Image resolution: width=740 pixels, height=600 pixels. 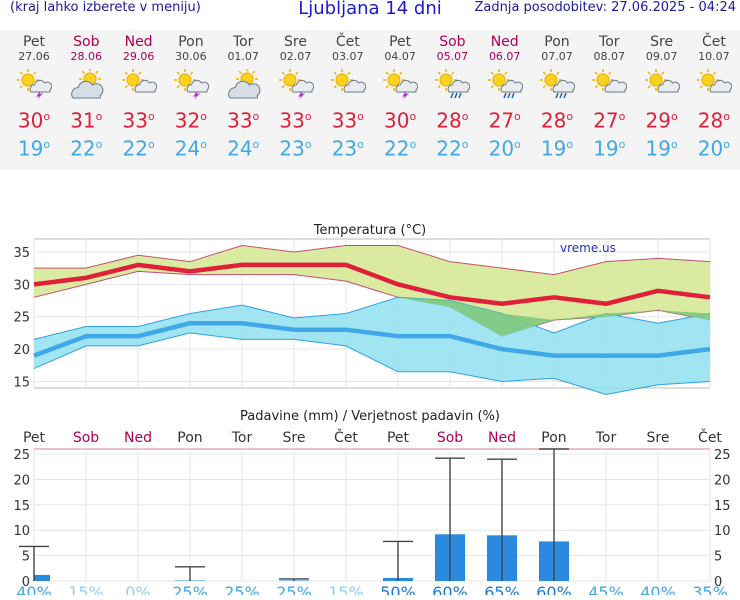 What do you see at coordinates (105, 7) in the screenshot?
I see `header-menu-hint: (kraj lahko izberete v meniju)` at bounding box center [105, 7].